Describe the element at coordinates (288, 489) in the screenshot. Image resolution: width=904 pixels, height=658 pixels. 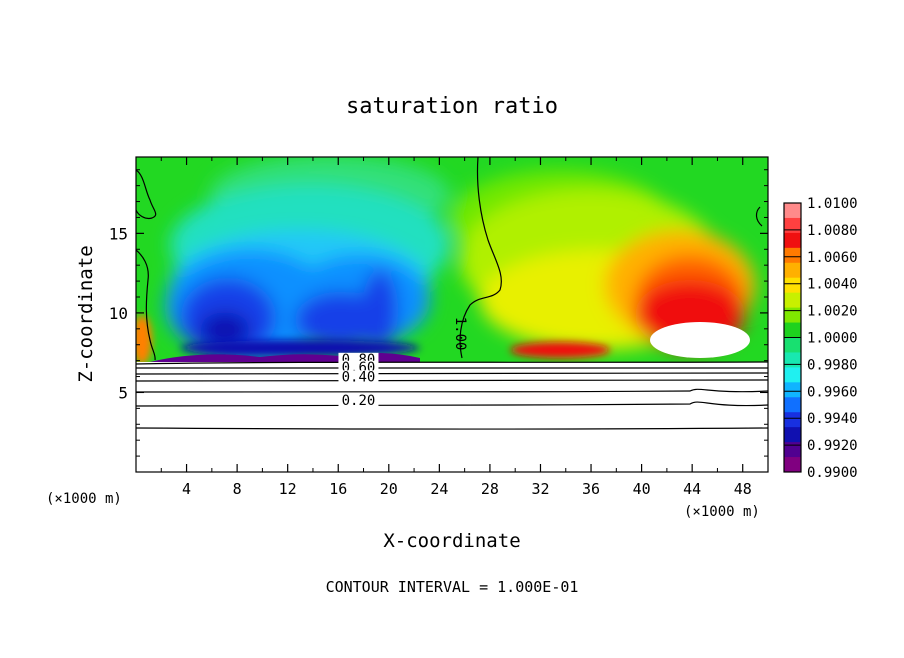
I see `x-tick-label: 12` at that location.